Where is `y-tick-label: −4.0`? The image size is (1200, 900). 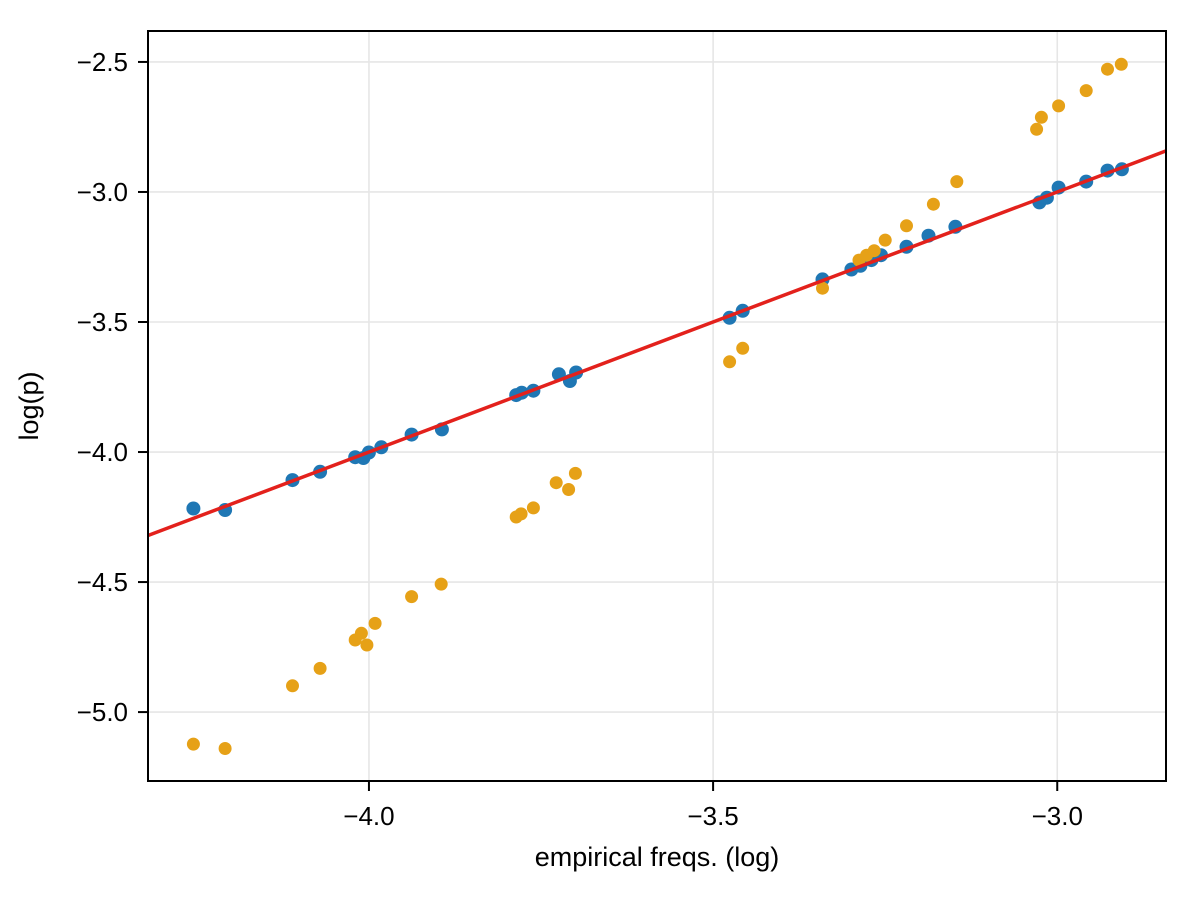 y-tick-label: −4.0 is located at coordinates (102, 452).